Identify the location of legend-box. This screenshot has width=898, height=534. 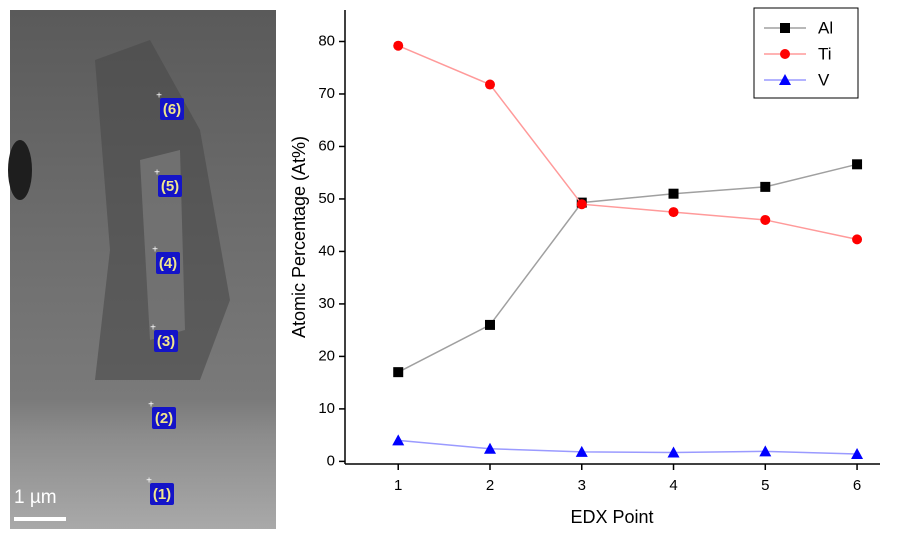
(806, 53).